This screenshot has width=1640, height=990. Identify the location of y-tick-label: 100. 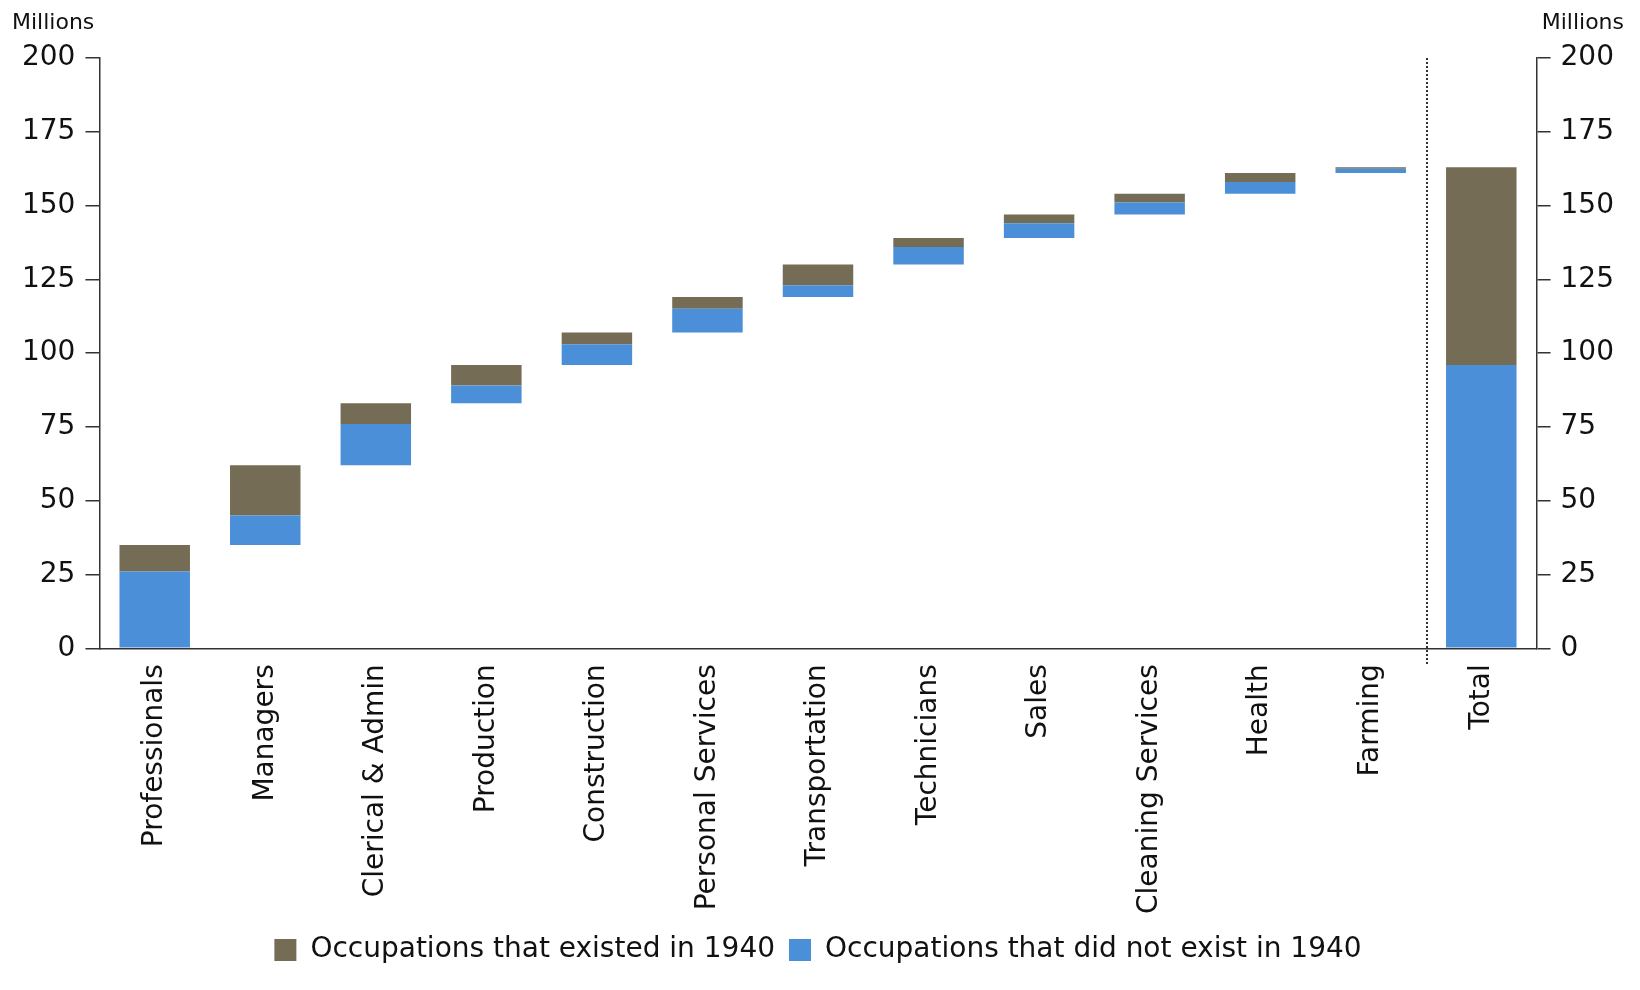
(48, 351).